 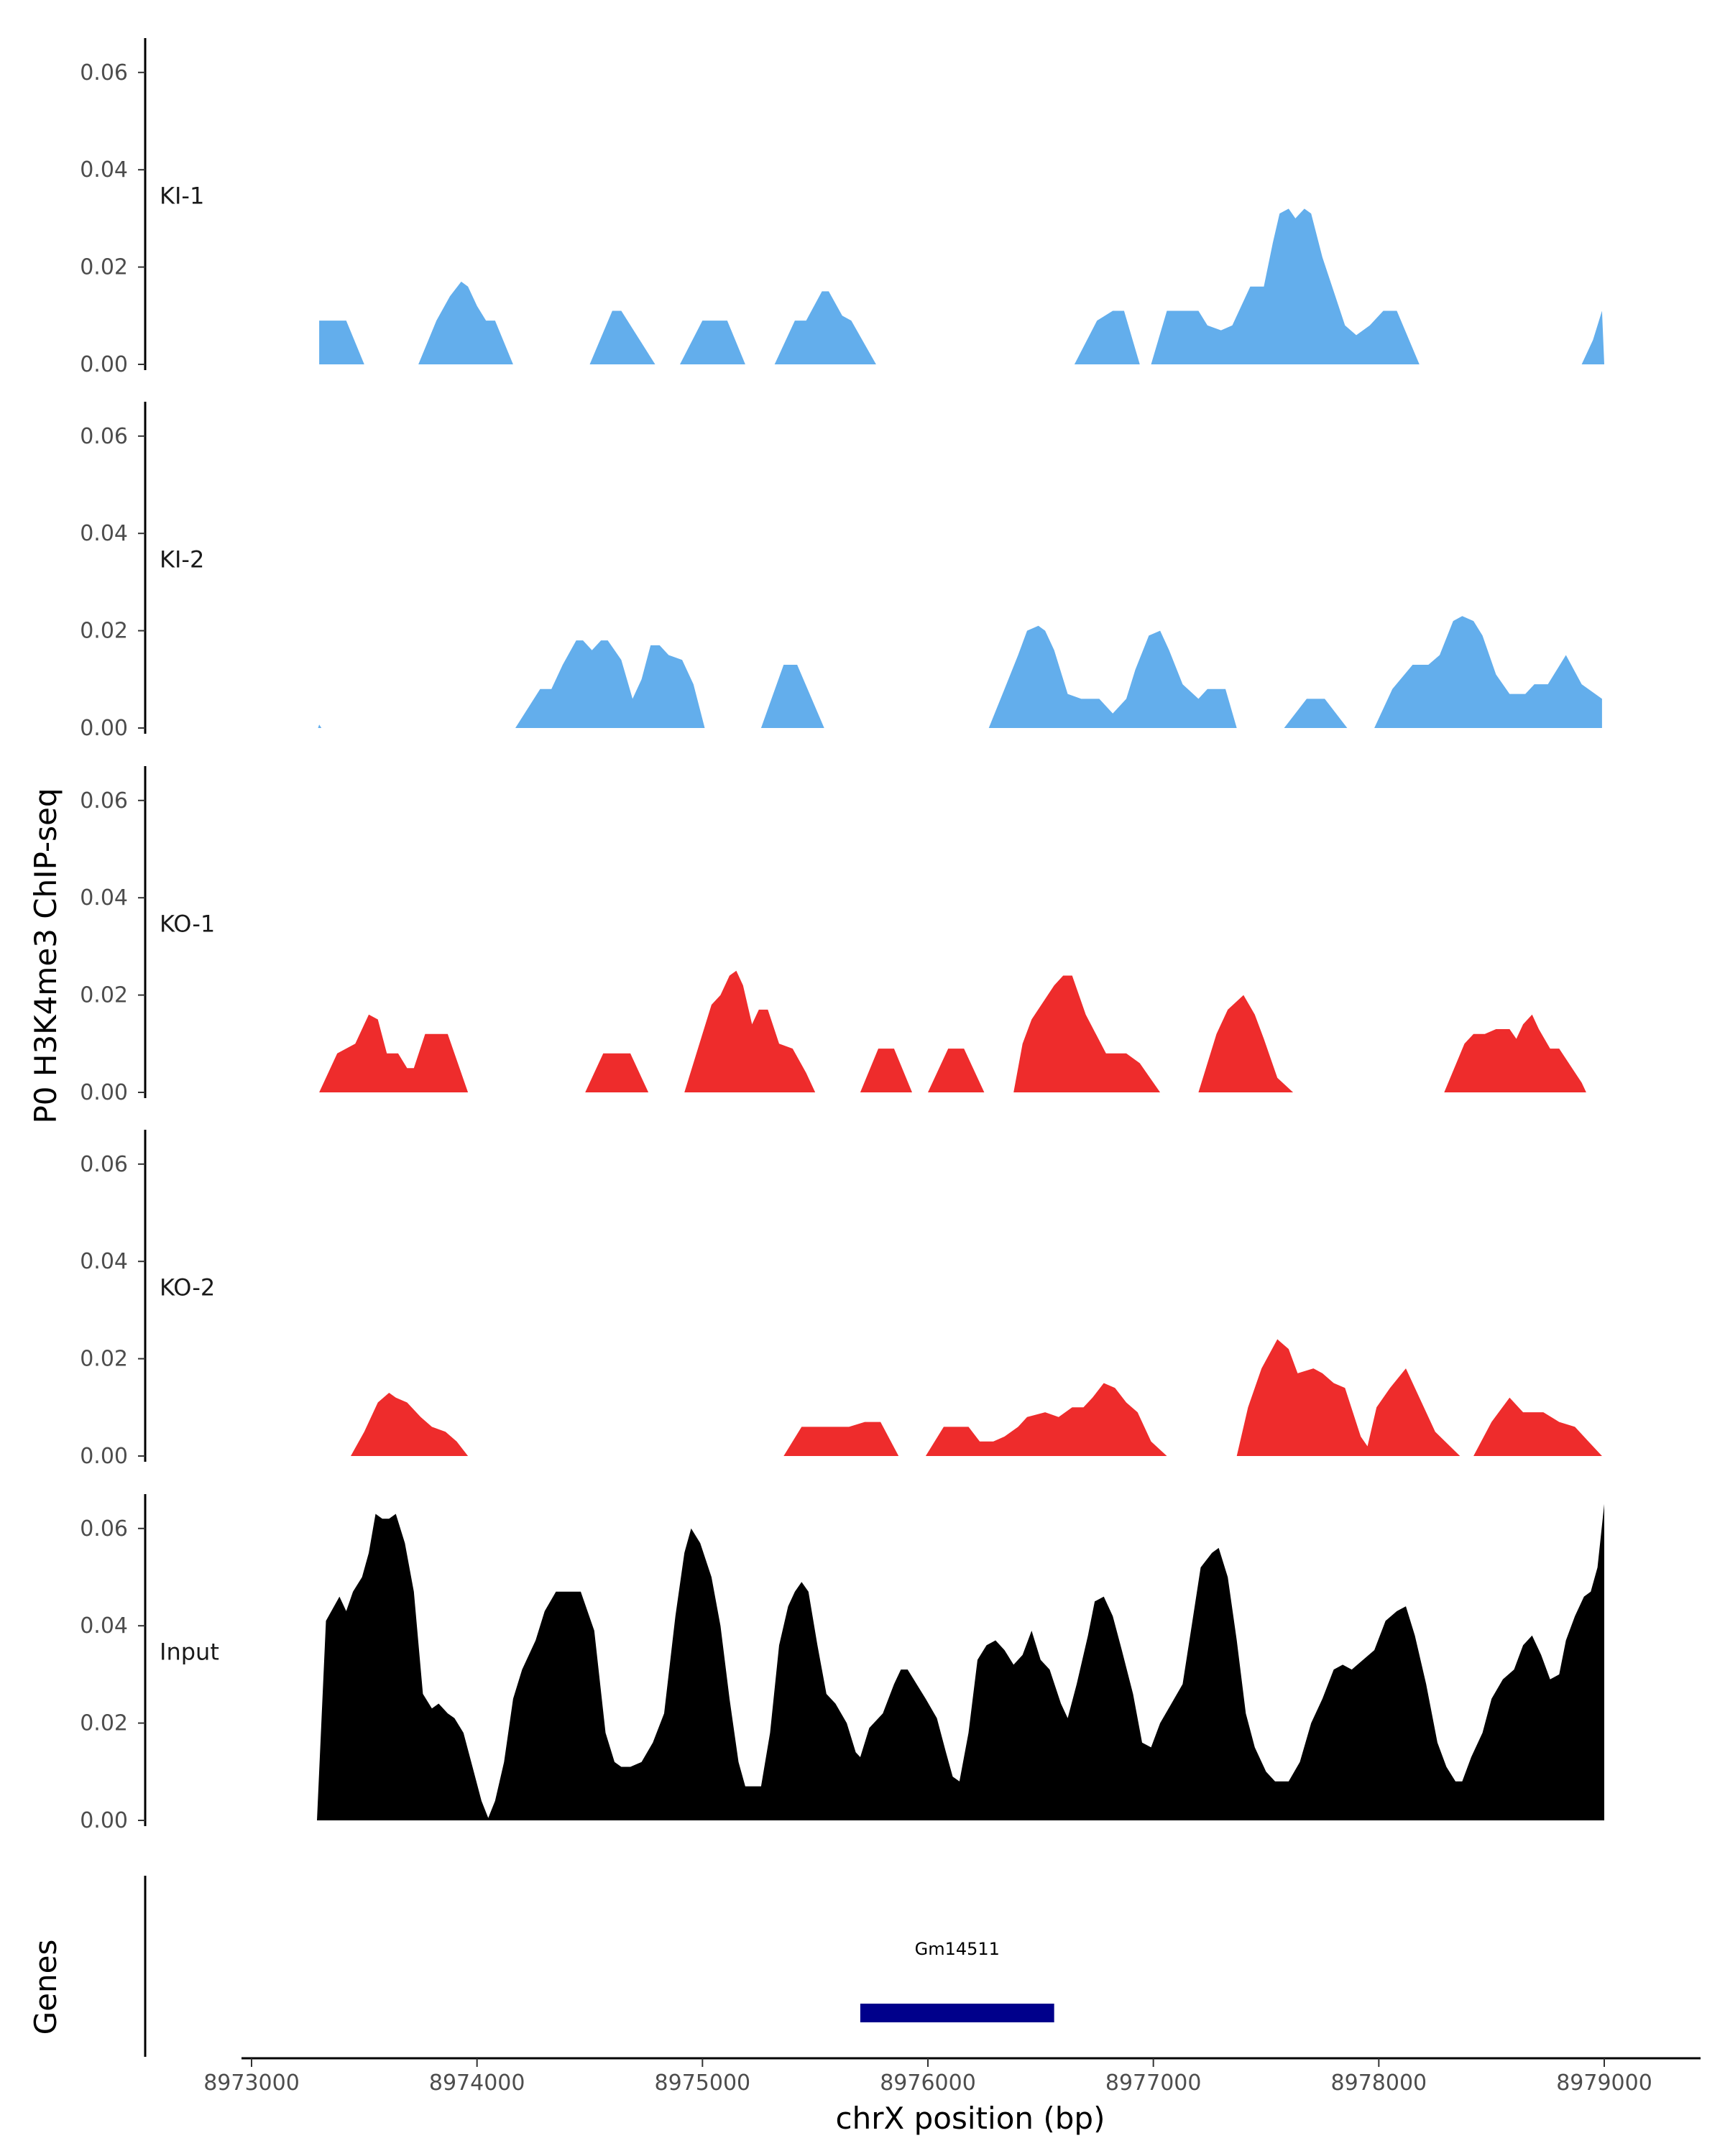 What do you see at coordinates (842, 208) in the screenshot?
I see `track-ki-1: 0.00 0.02 0.04 0.06 KI-1` at bounding box center [842, 208].